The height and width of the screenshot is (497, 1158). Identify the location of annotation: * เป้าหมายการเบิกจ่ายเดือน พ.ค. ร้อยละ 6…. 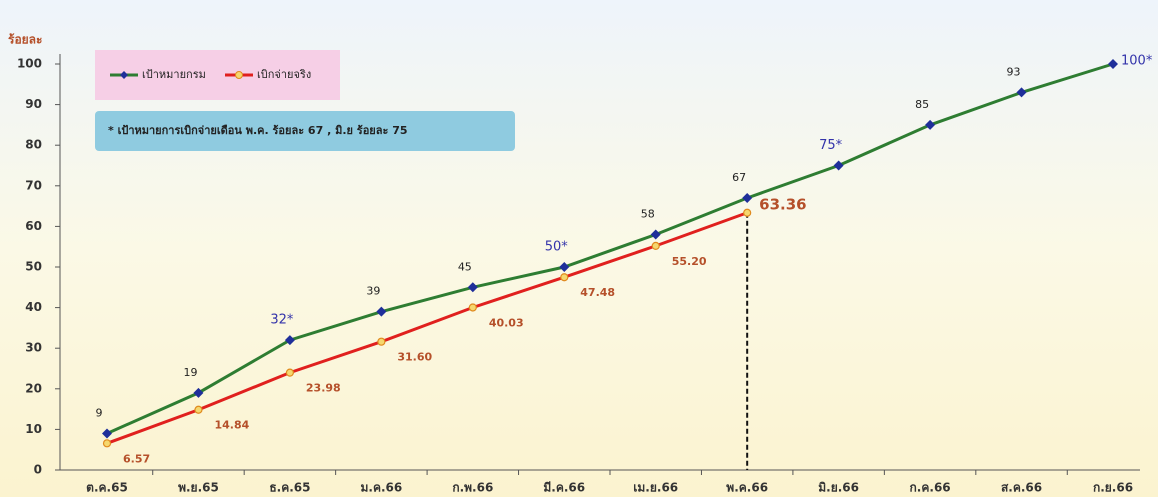
(258, 130).